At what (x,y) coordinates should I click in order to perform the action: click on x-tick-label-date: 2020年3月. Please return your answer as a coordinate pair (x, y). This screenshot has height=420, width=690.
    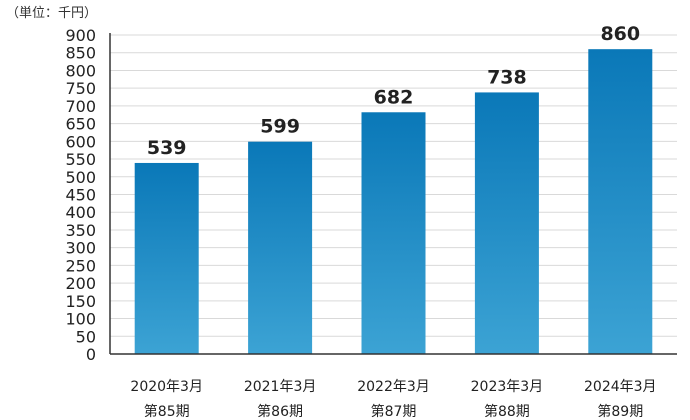
    Looking at the image, I should click on (166, 387).